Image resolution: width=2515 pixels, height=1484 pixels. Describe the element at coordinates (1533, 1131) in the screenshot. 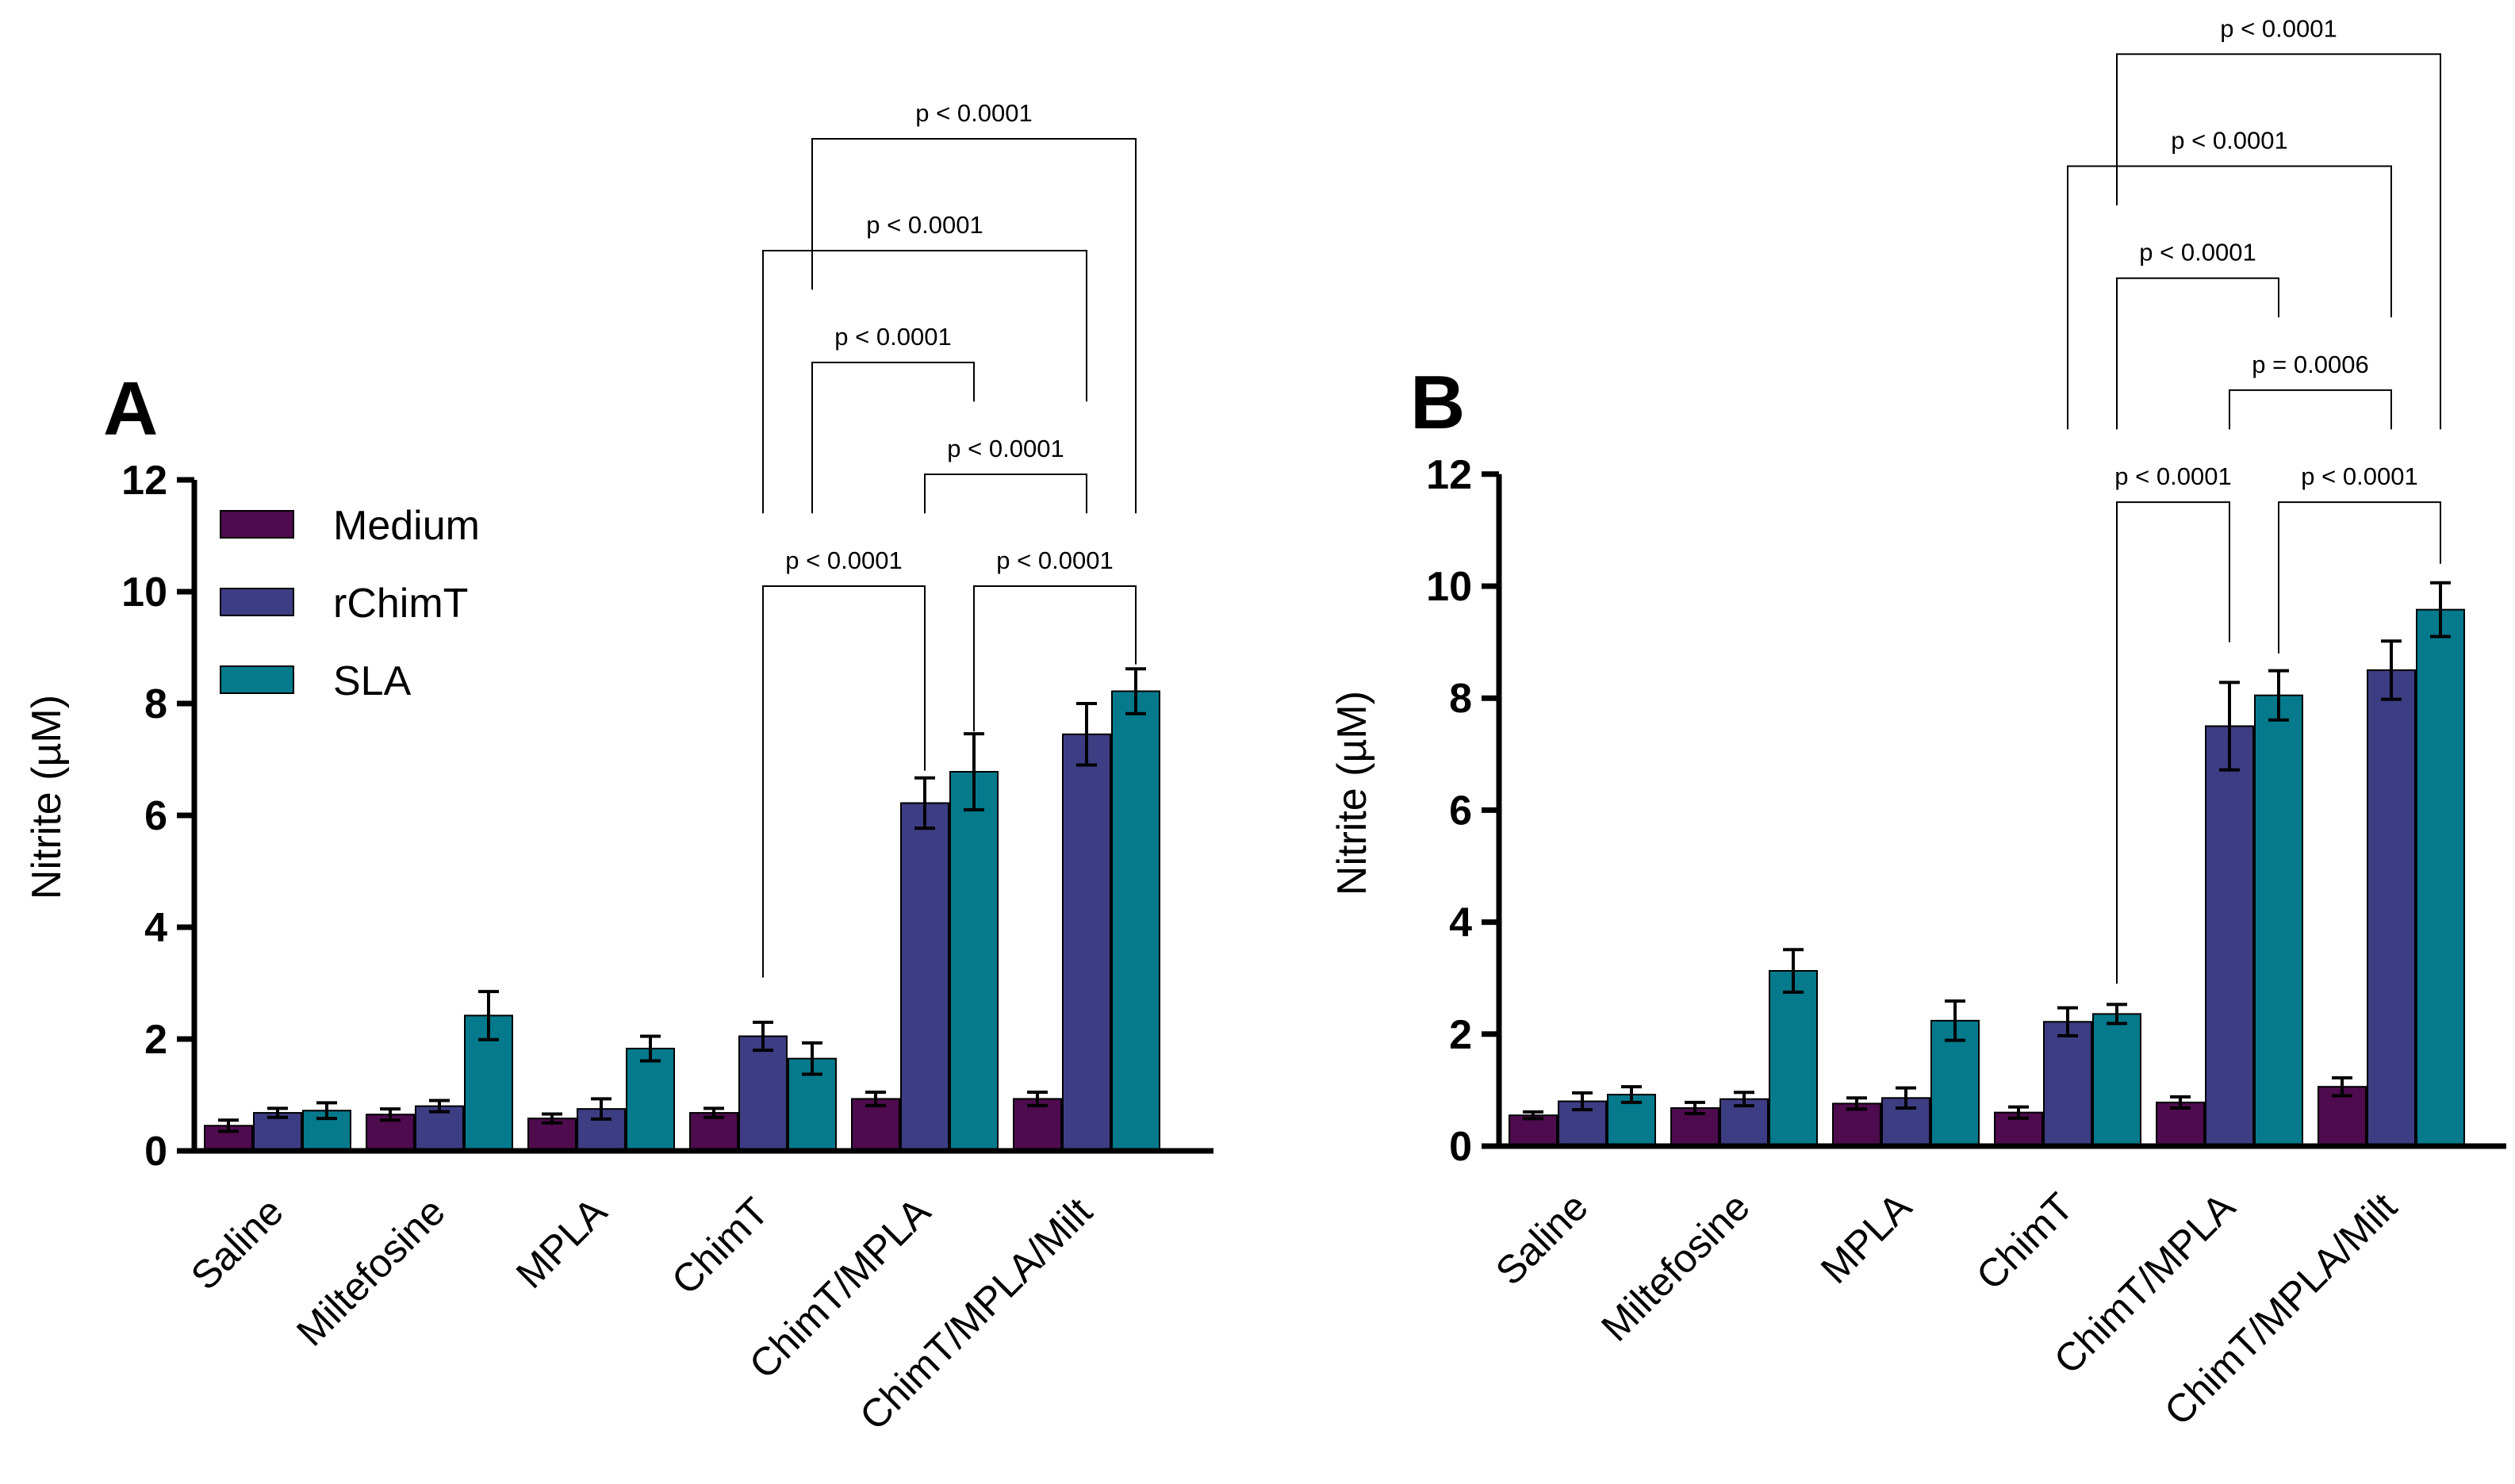

I see `bar-saline-medium` at that location.